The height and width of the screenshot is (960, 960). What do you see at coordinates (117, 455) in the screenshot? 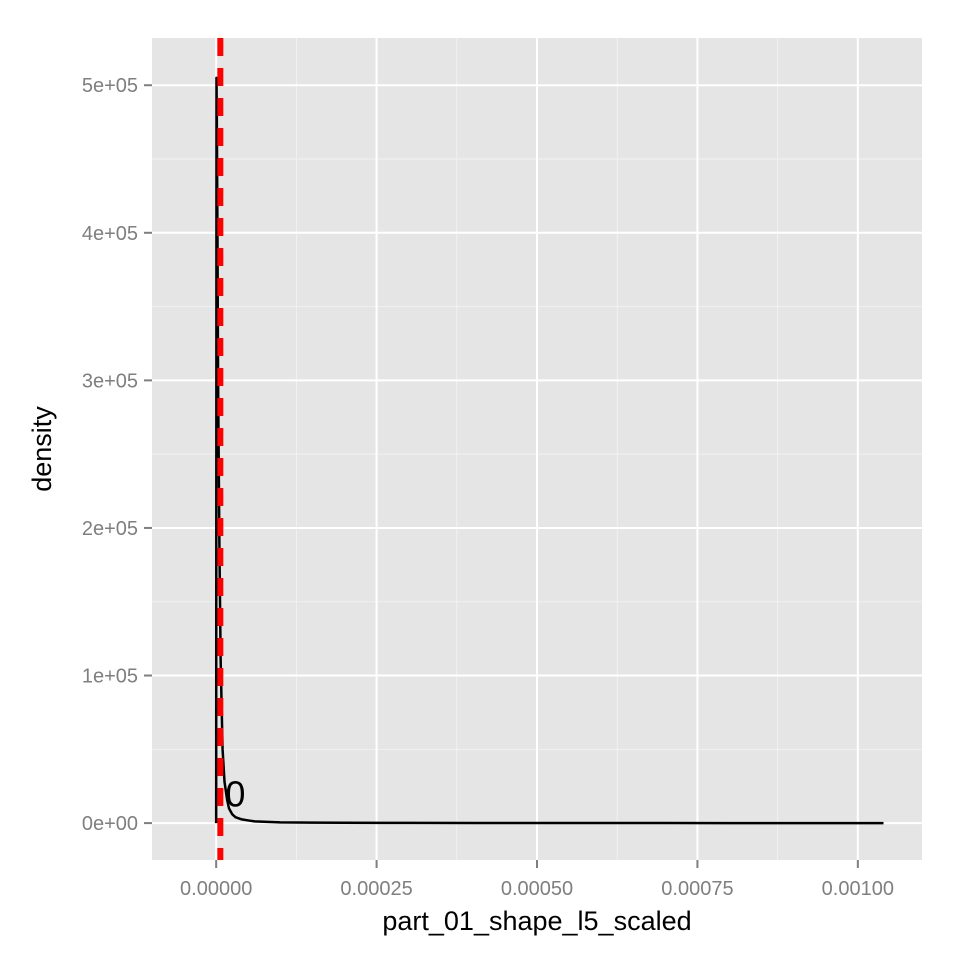
I see `y-axis: 0e+00 1e+05 2e+05 3e+05 4e+05 5e+05` at bounding box center [117, 455].